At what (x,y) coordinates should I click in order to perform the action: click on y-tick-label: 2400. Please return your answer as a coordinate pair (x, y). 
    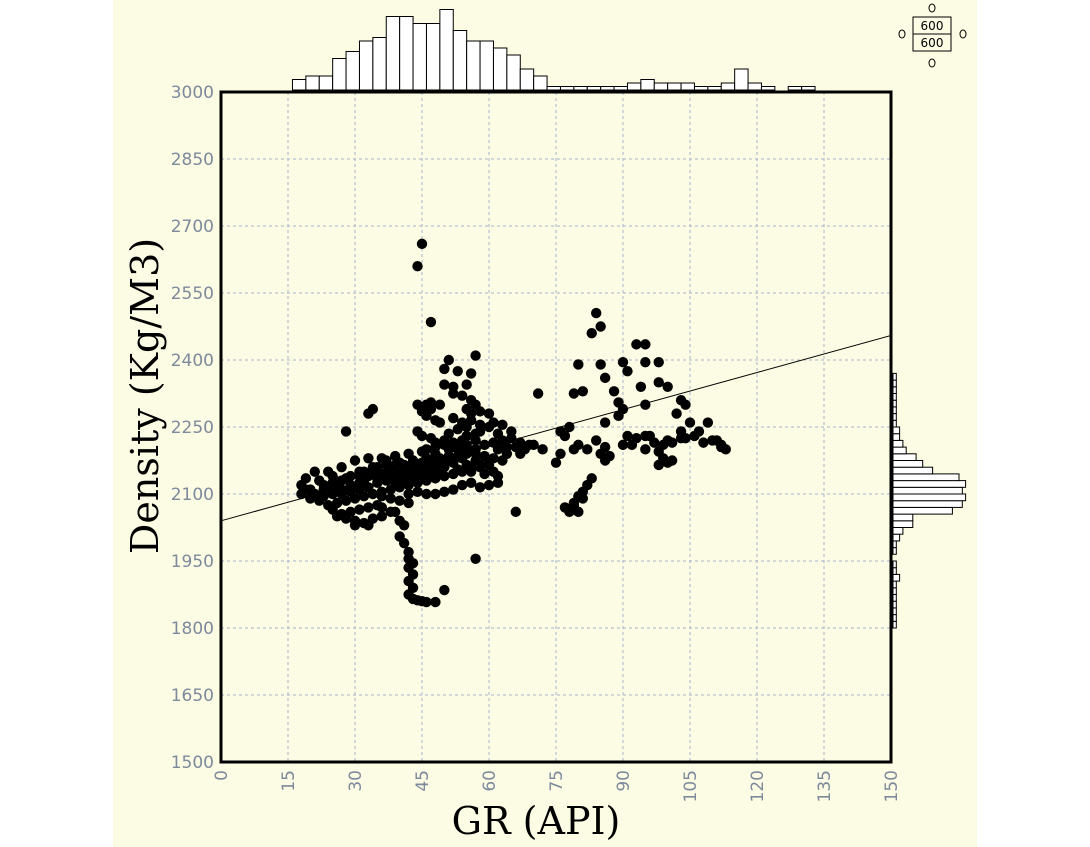
    Looking at the image, I should click on (192, 361).